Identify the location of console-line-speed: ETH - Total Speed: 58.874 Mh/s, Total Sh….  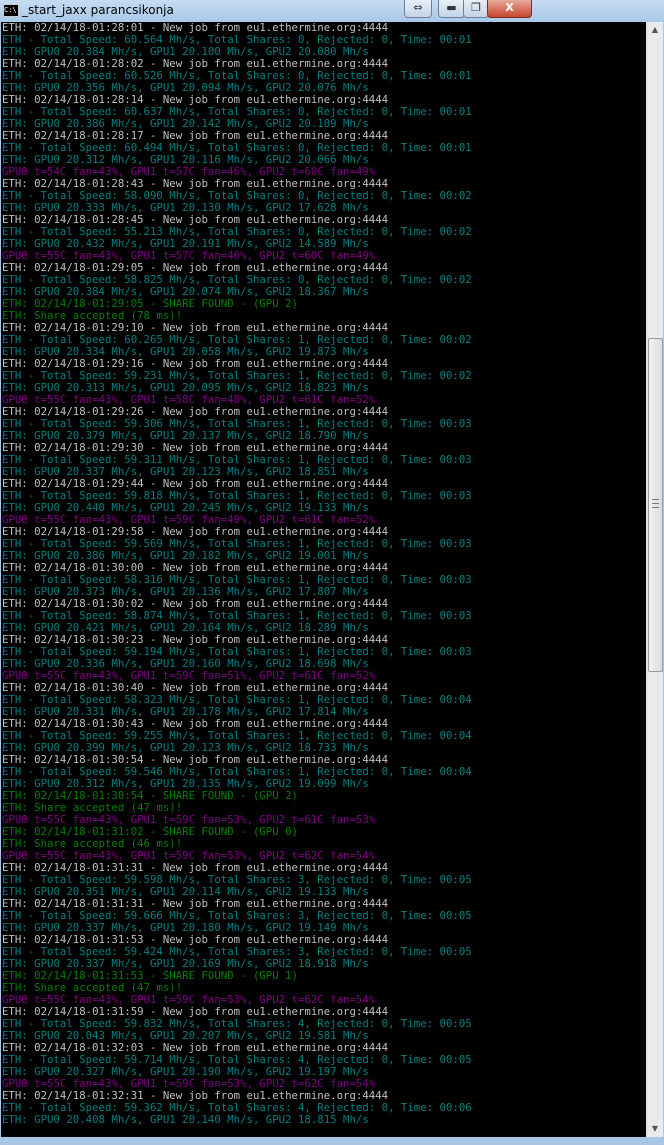
(237, 615).